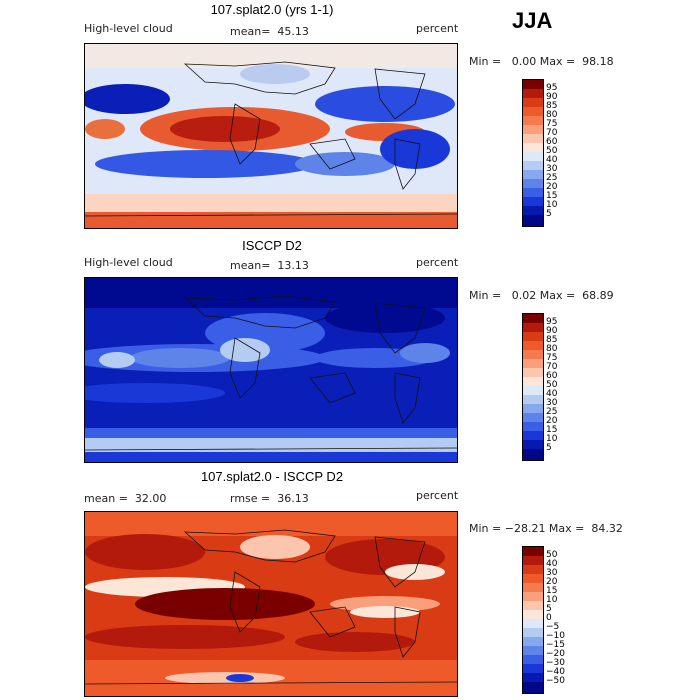 The width and height of the screenshot is (700, 700). I want to click on panel1-range: Min = 0.00 Max = 98.18, so click(541, 61).